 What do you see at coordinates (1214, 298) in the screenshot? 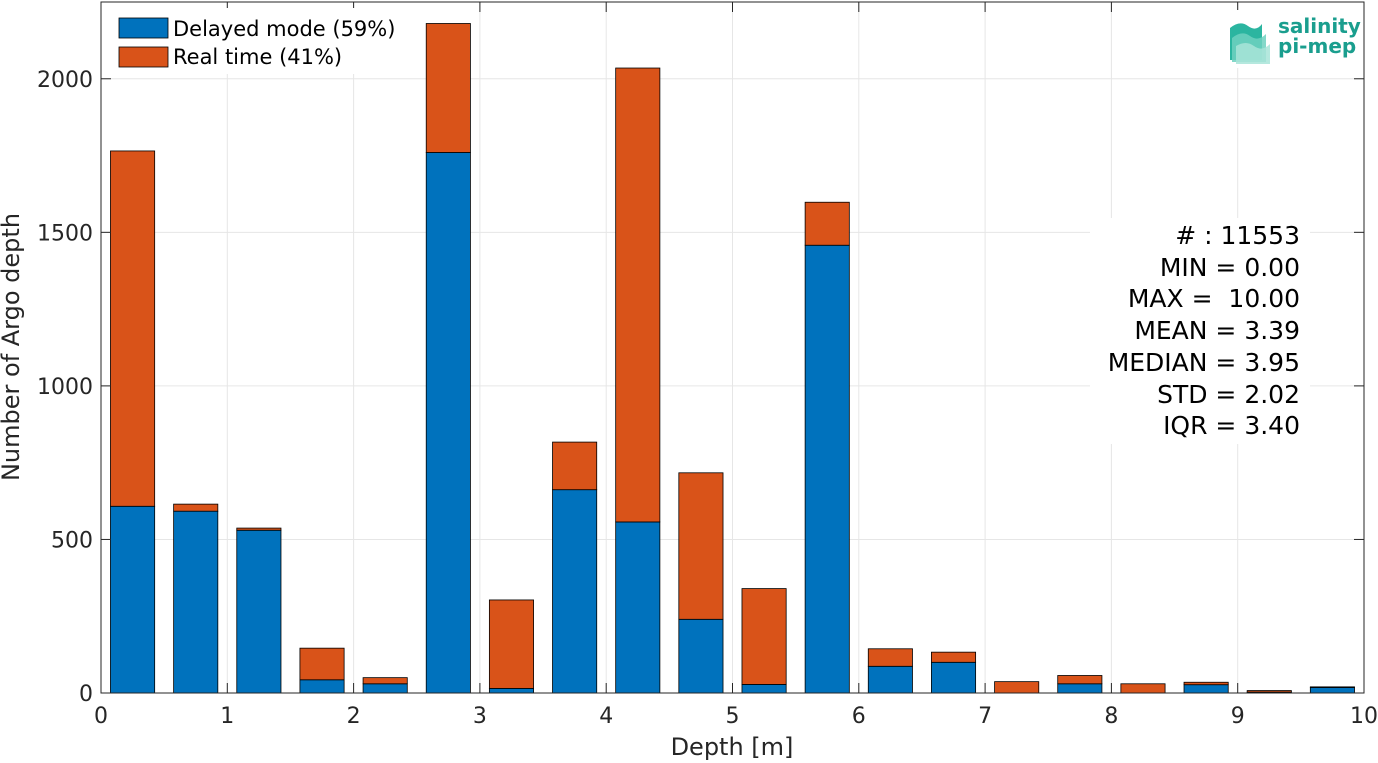
I see `stat-max: MAX = 10.00` at bounding box center [1214, 298].